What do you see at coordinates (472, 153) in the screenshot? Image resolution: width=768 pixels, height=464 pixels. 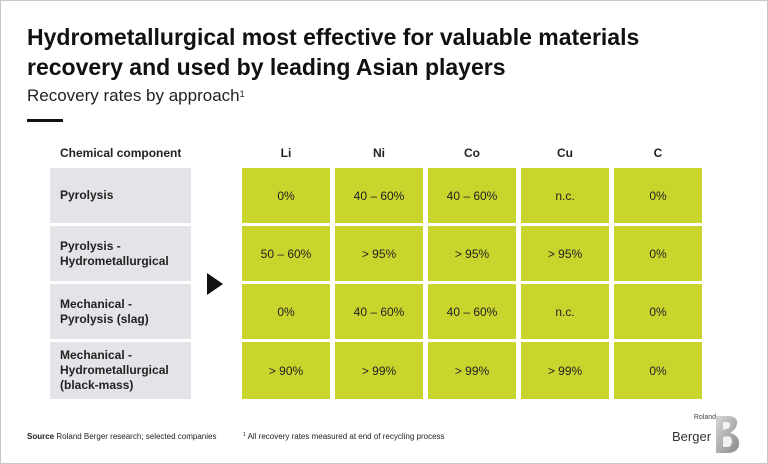 I see `column-header-co: Co` at bounding box center [472, 153].